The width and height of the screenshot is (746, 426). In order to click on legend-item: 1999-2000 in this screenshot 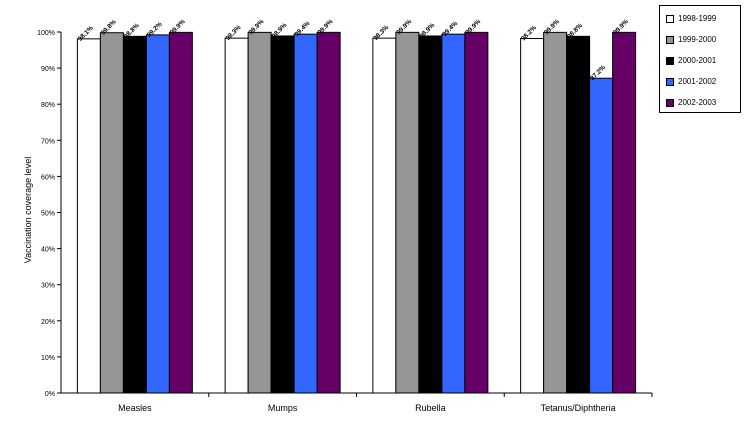, I will do `click(691, 40)`.